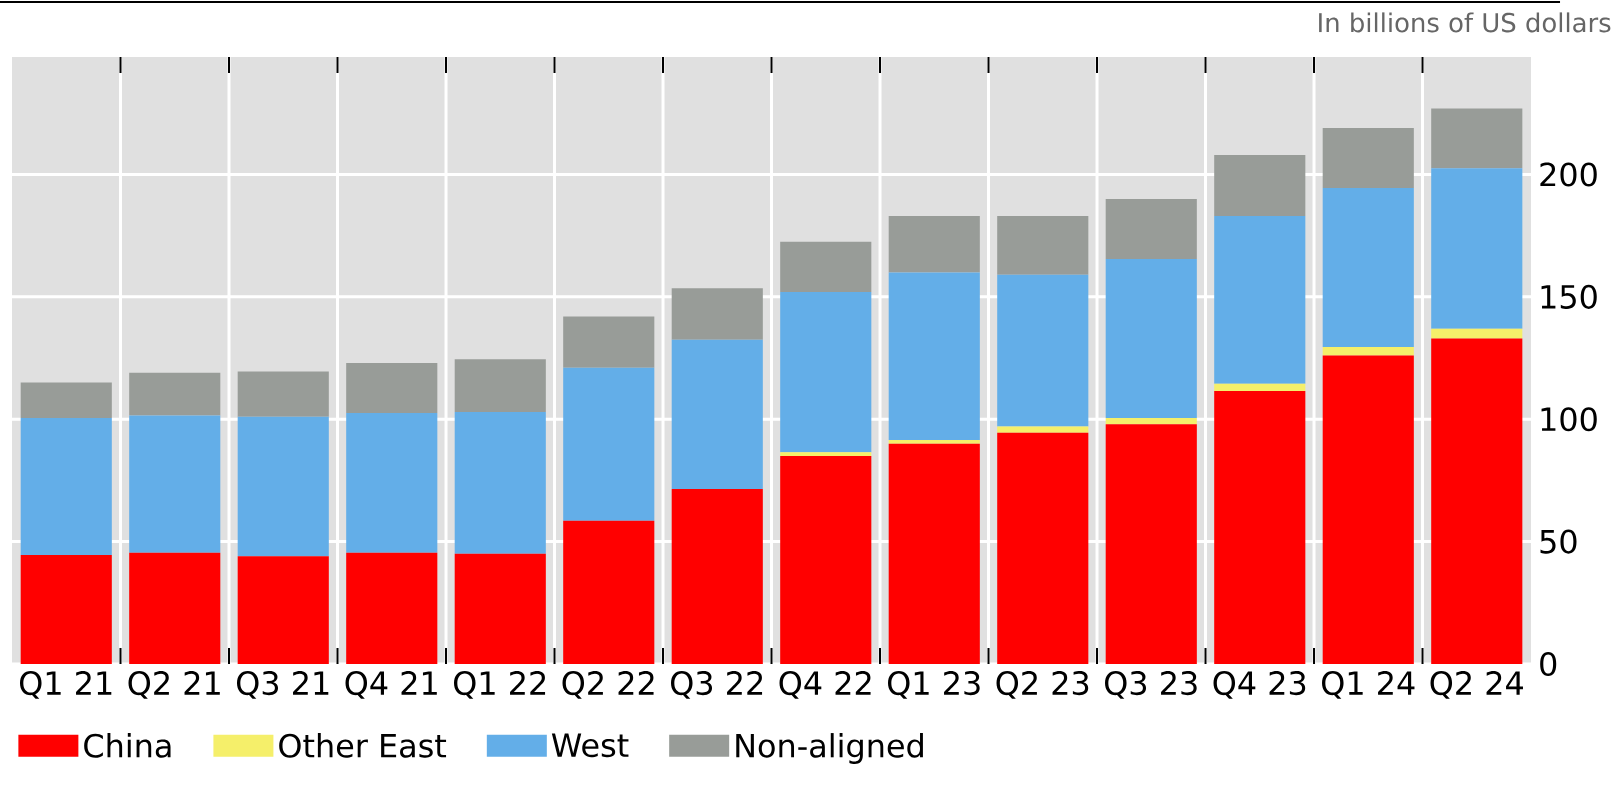  I want to click on legend-label: West, so click(590, 745).